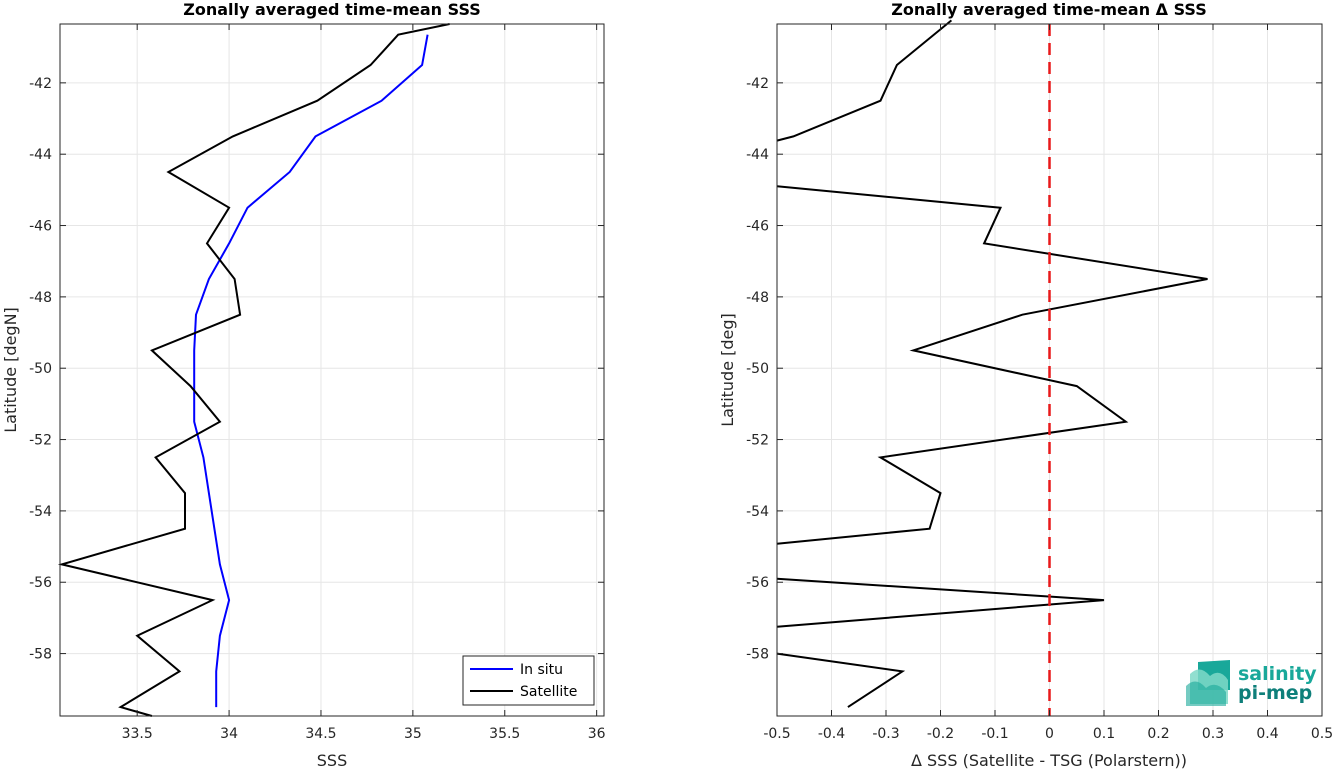  Describe the element at coordinates (1322, 734) in the screenshot. I see `delta-sss-xtick-label: 0.5` at that location.